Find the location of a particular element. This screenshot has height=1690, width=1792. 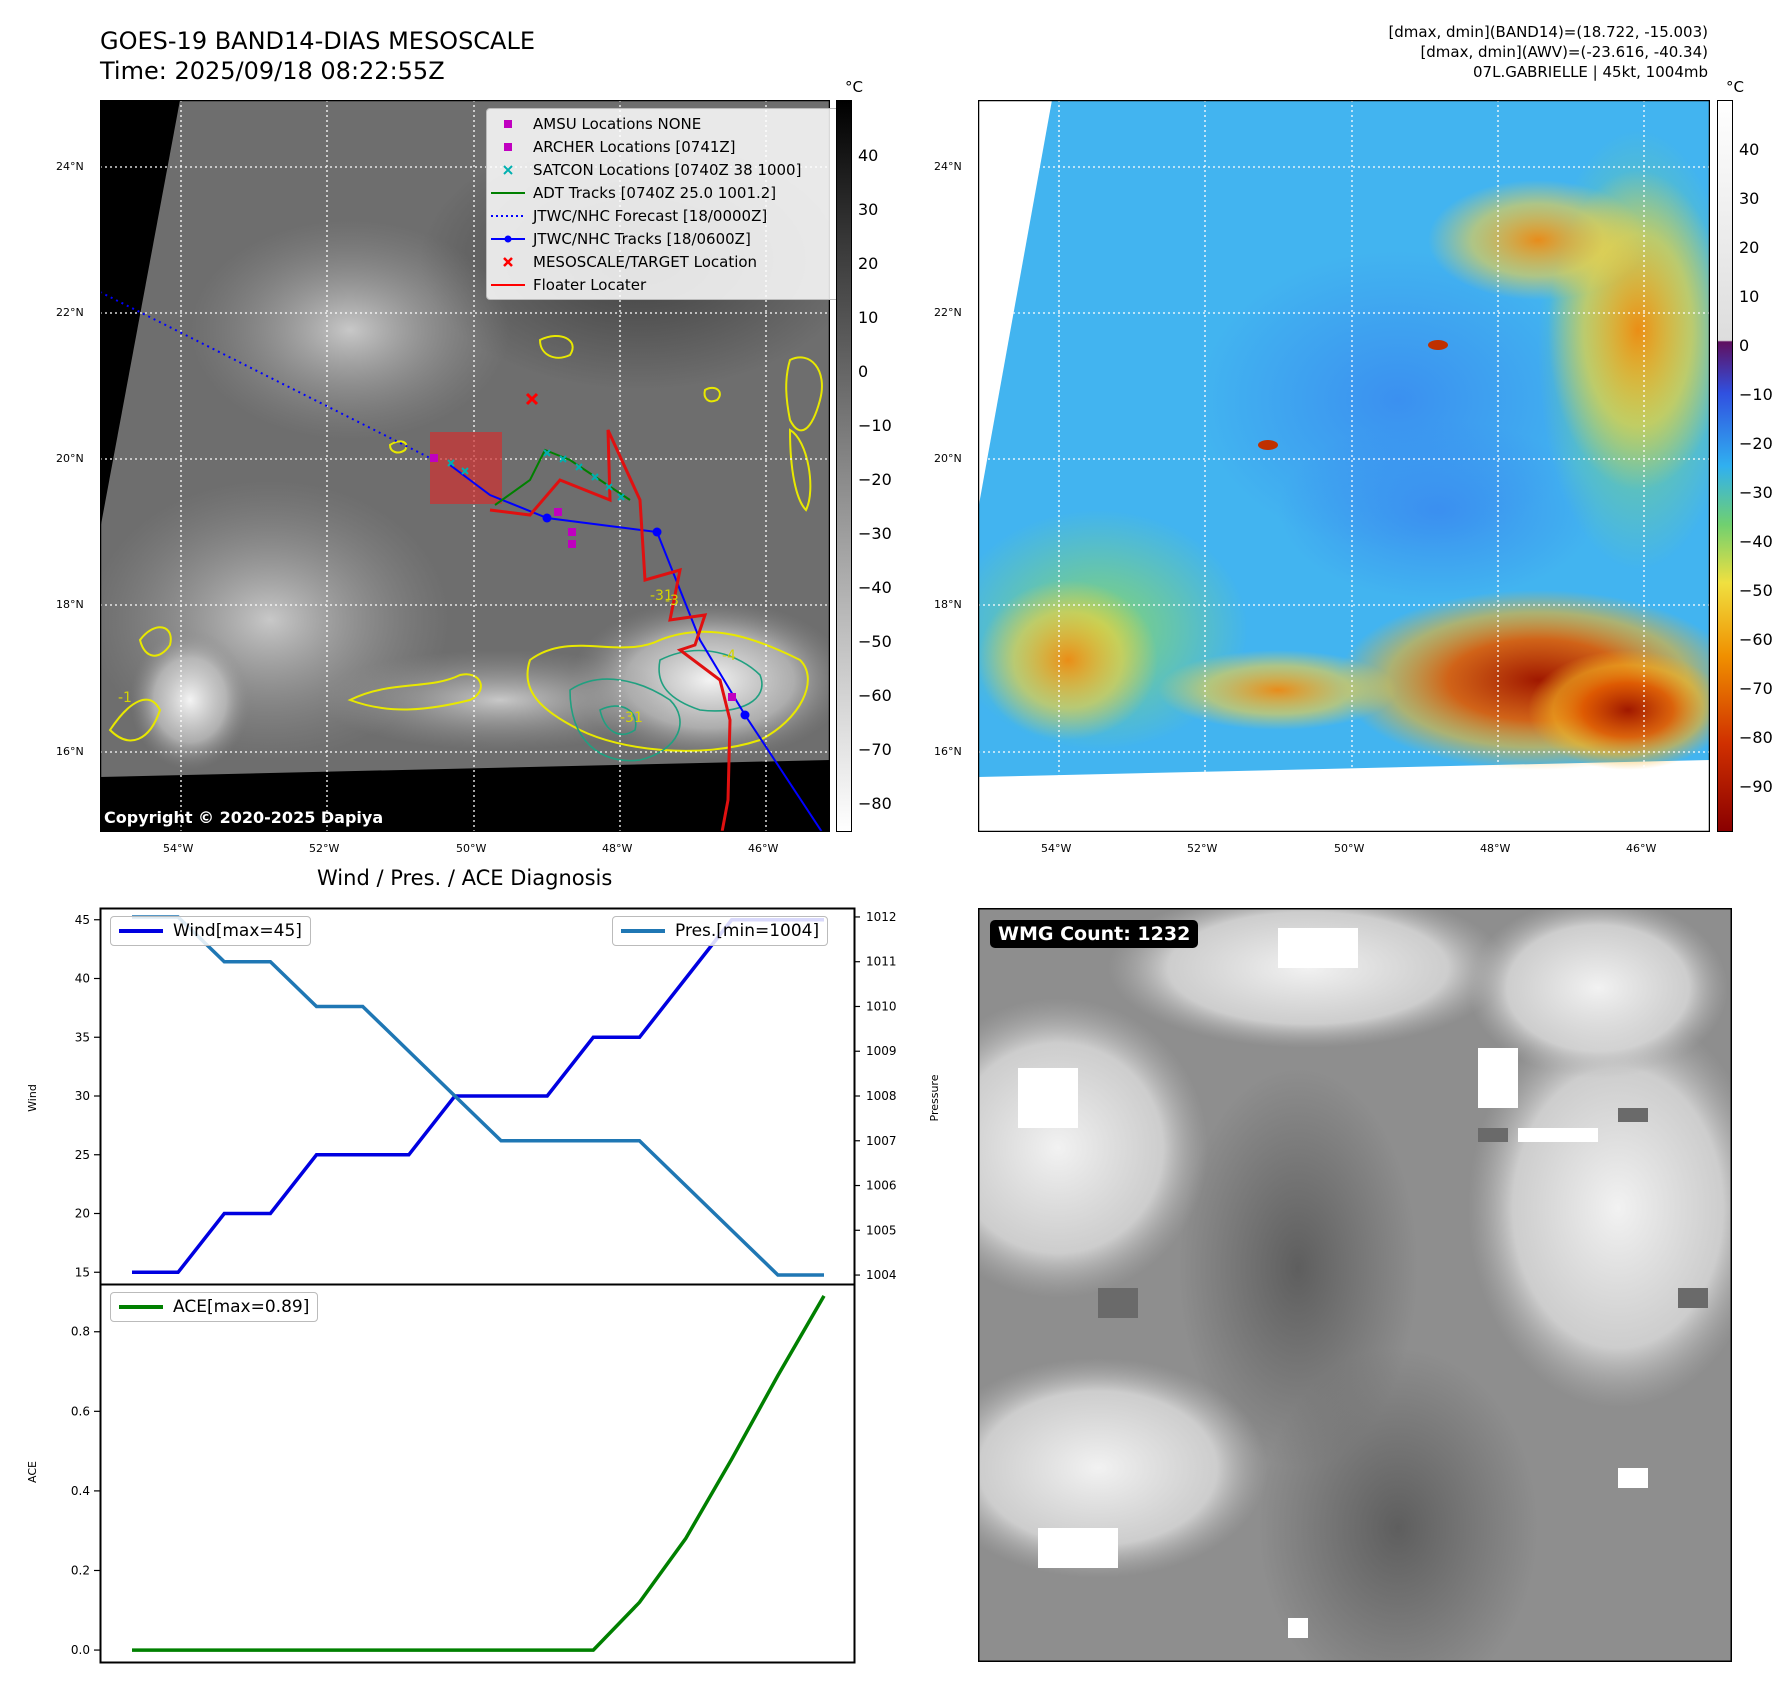

wind-legend: Wind[max=45] is located at coordinates (210, 931).